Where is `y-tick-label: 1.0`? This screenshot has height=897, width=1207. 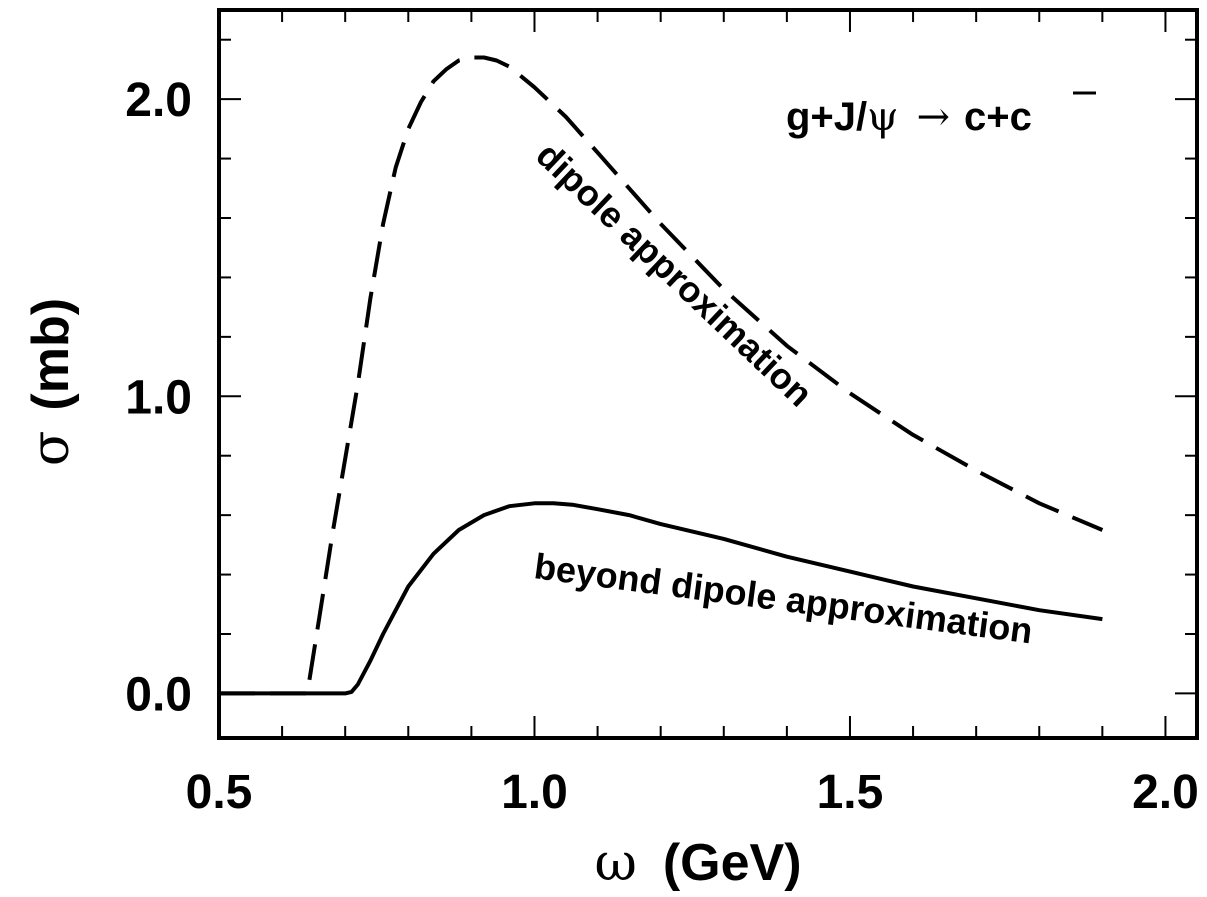
y-tick-label: 1.0 is located at coordinates (158, 397).